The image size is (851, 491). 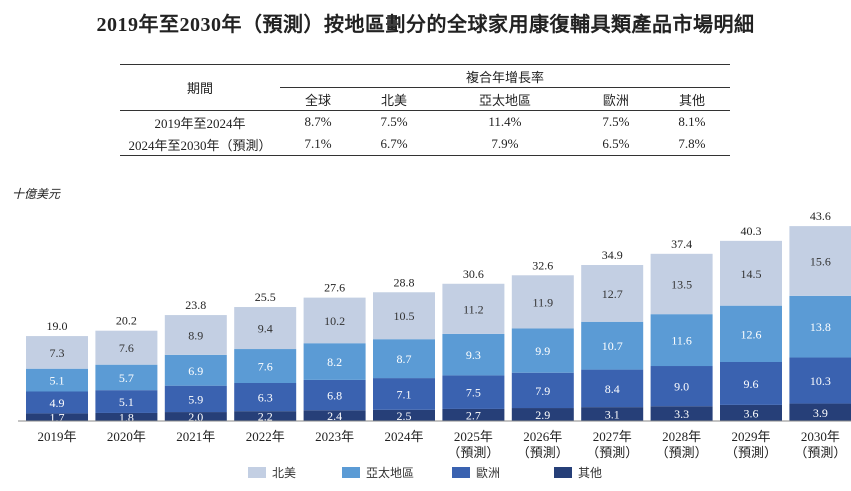 I want to click on legend-label: 北美, so click(x=284, y=473).